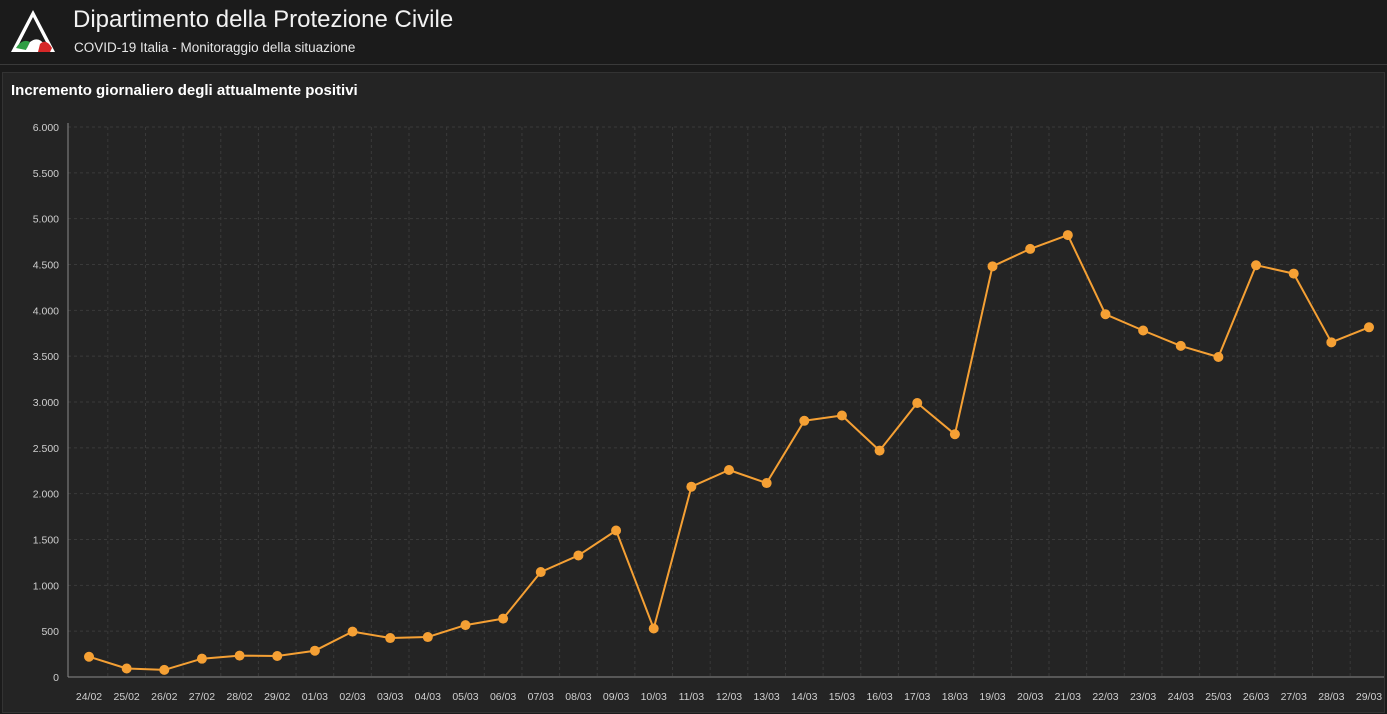  What do you see at coordinates (1030, 697) in the screenshot?
I see `x-tick-label: 20/03` at bounding box center [1030, 697].